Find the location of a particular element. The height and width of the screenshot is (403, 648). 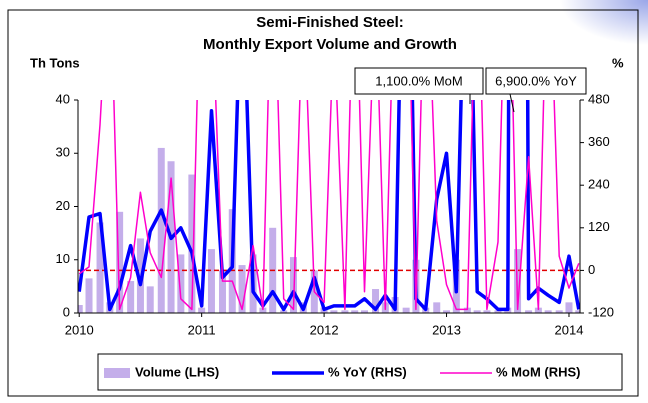

legend is located at coordinates (360, 372).